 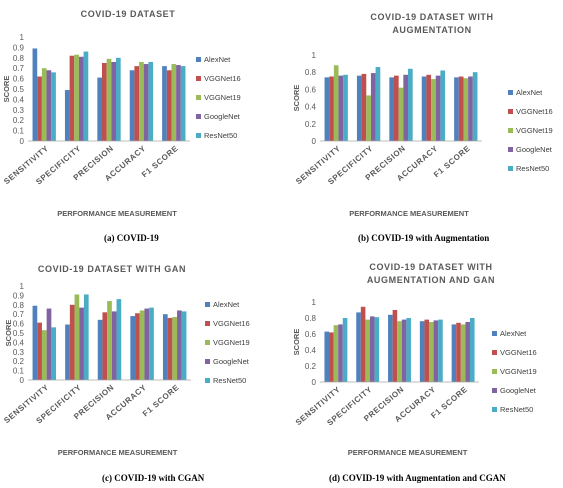 I want to click on caption-a: (a) COVID-19, so click(x=131, y=238).